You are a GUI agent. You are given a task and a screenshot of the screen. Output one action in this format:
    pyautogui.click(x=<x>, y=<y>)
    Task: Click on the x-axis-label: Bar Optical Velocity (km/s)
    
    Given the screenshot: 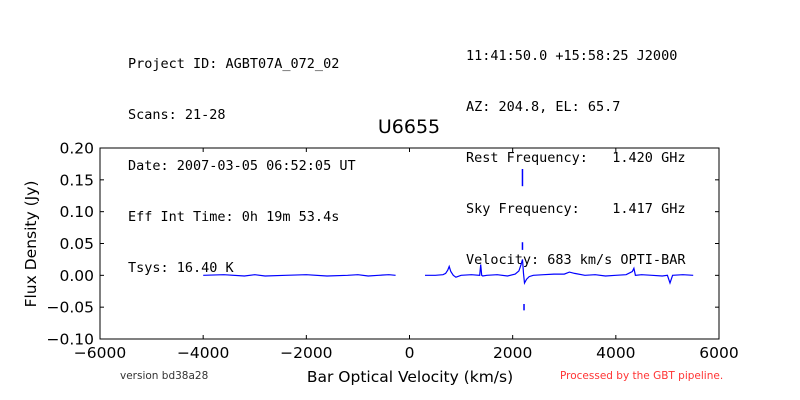 What is the action you would take?
    pyautogui.click(x=410, y=377)
    